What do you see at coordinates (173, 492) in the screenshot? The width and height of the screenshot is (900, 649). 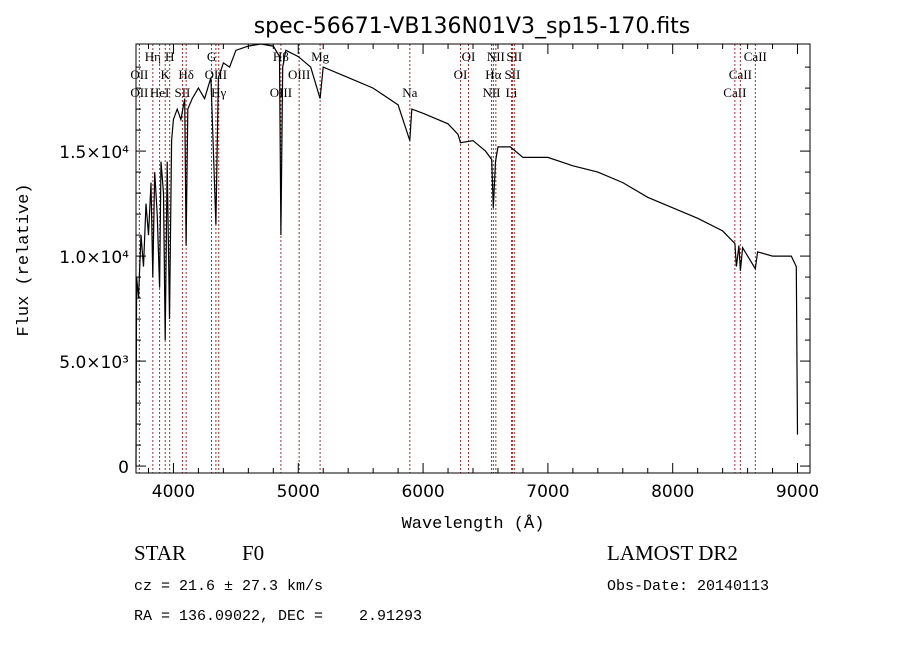 I see `x-tick-label: 4000` at bounding box center [173, 492].